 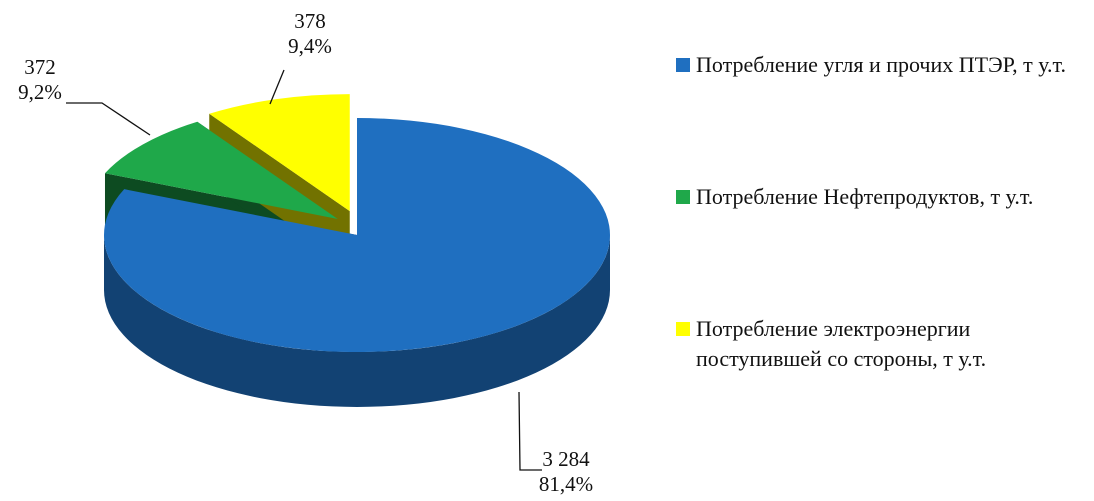 I want to click on legend-label: Потребление угля и прочих ПТЭР, т у.т., so click(x=881, y=64).